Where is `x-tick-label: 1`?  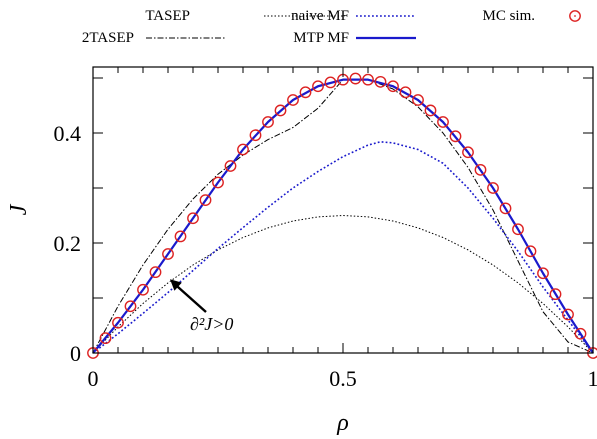
x-tick-label: 1 is located at coordinates (592, 378).